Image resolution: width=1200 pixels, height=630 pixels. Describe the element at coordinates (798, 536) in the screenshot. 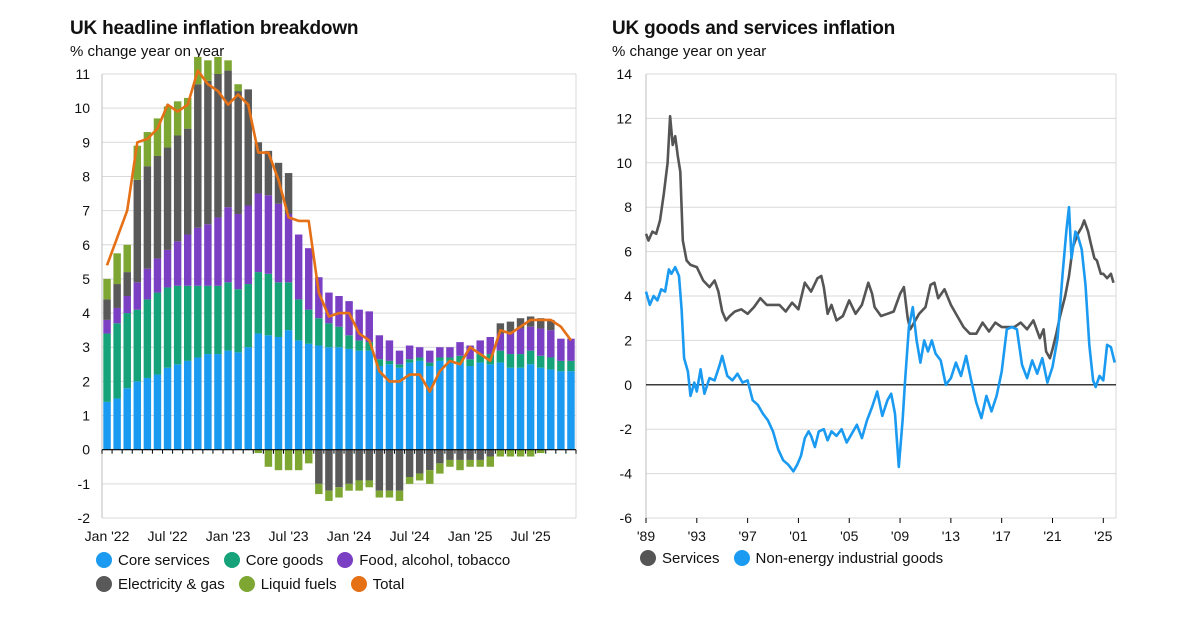

I see `right-x-tick-label: '01` at that location.